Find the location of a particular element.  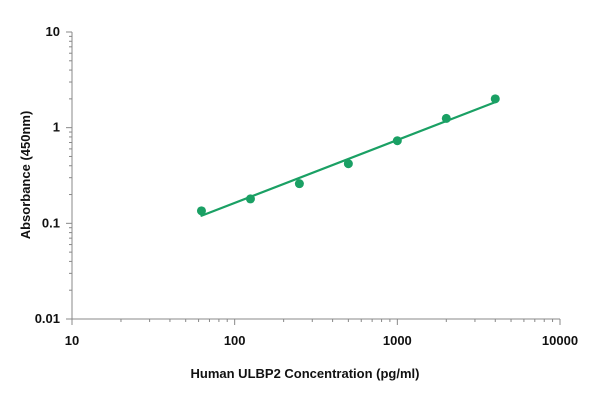

fit-line-layer is located at coordinates (348, 159).